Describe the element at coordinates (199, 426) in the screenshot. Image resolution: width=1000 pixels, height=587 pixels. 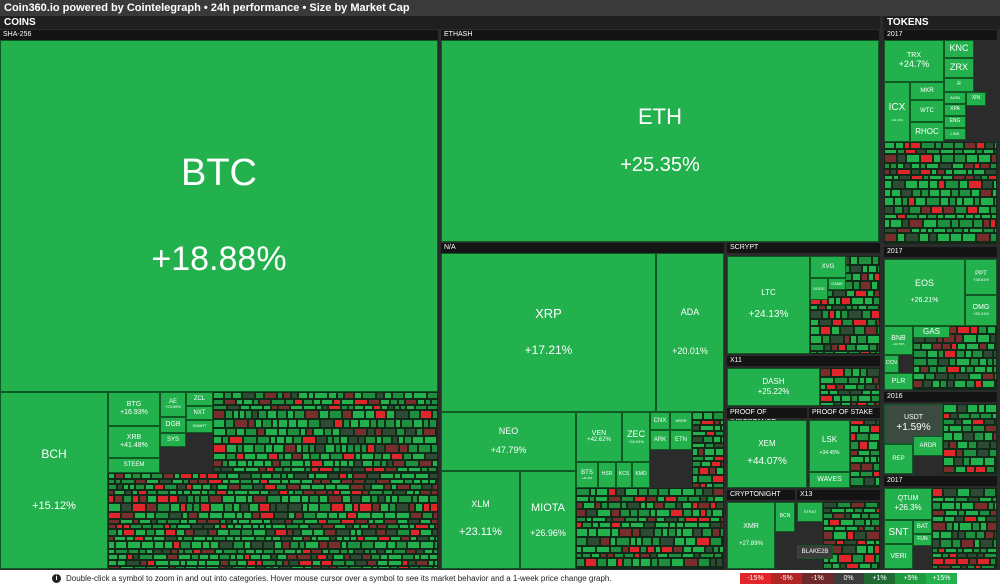
I see `tile-smart: SMART` at that location.